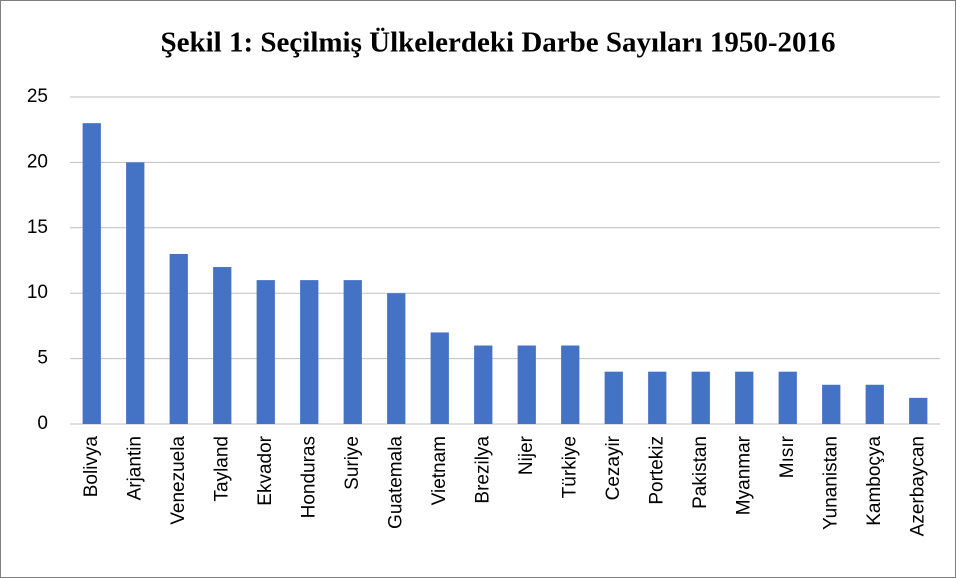 The image size is (956, 578). Describe the element at coordinates (917, 486) in the screenshot. I see `x-tick-label: Azerbaycan` at that location.